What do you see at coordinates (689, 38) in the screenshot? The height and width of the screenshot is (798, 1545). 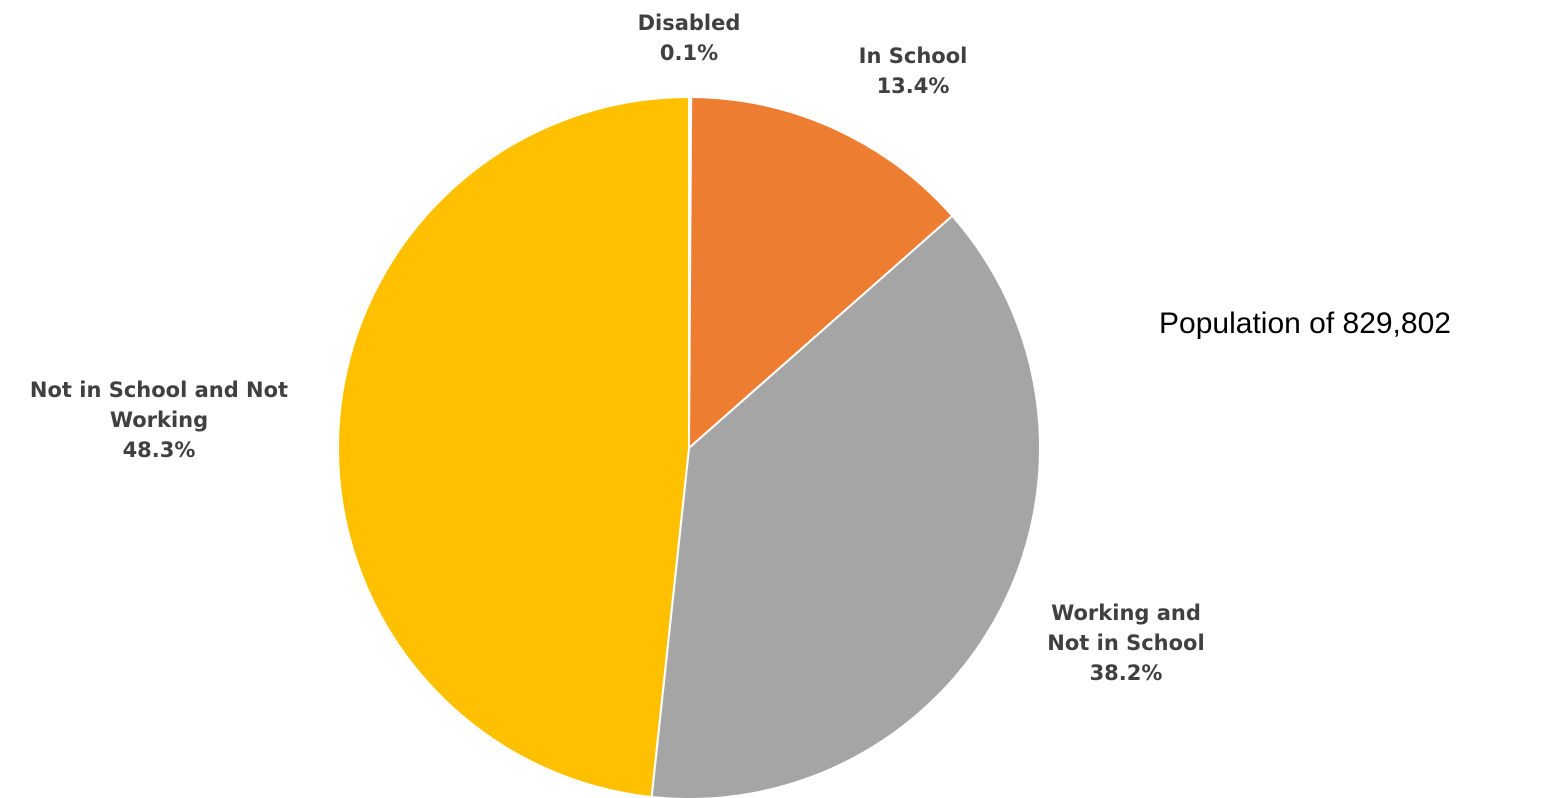 I see `slice-label-disabled: Disabled 0.1%` at bounding box center [689, 38].